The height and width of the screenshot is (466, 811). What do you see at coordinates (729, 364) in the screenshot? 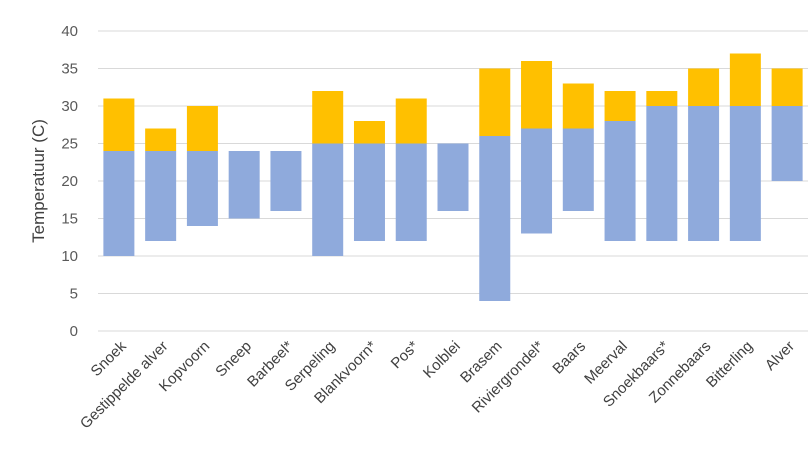
I see `category-label: Bitterling` at bounding box center [729, 364].